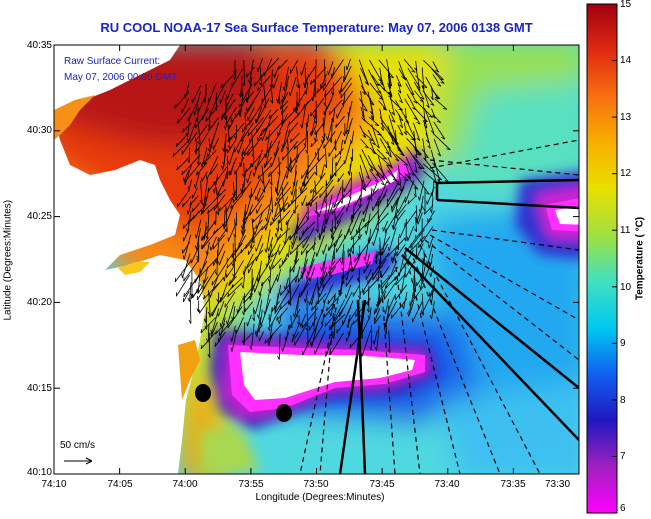  I want to click on lon-tick-label: 73:40, so click(447, 484).